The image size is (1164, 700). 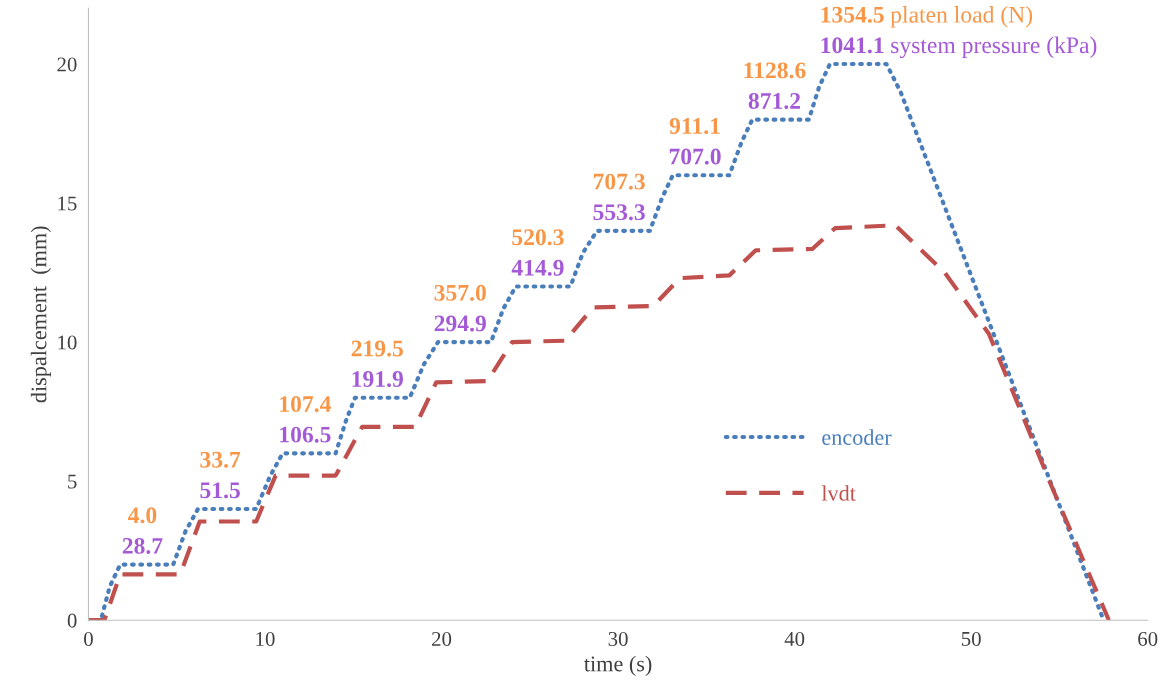 What do you see at coordinates (619, 181) in the screenshot?
I see `annotation: 707.3` at bounding box center [619, 181].